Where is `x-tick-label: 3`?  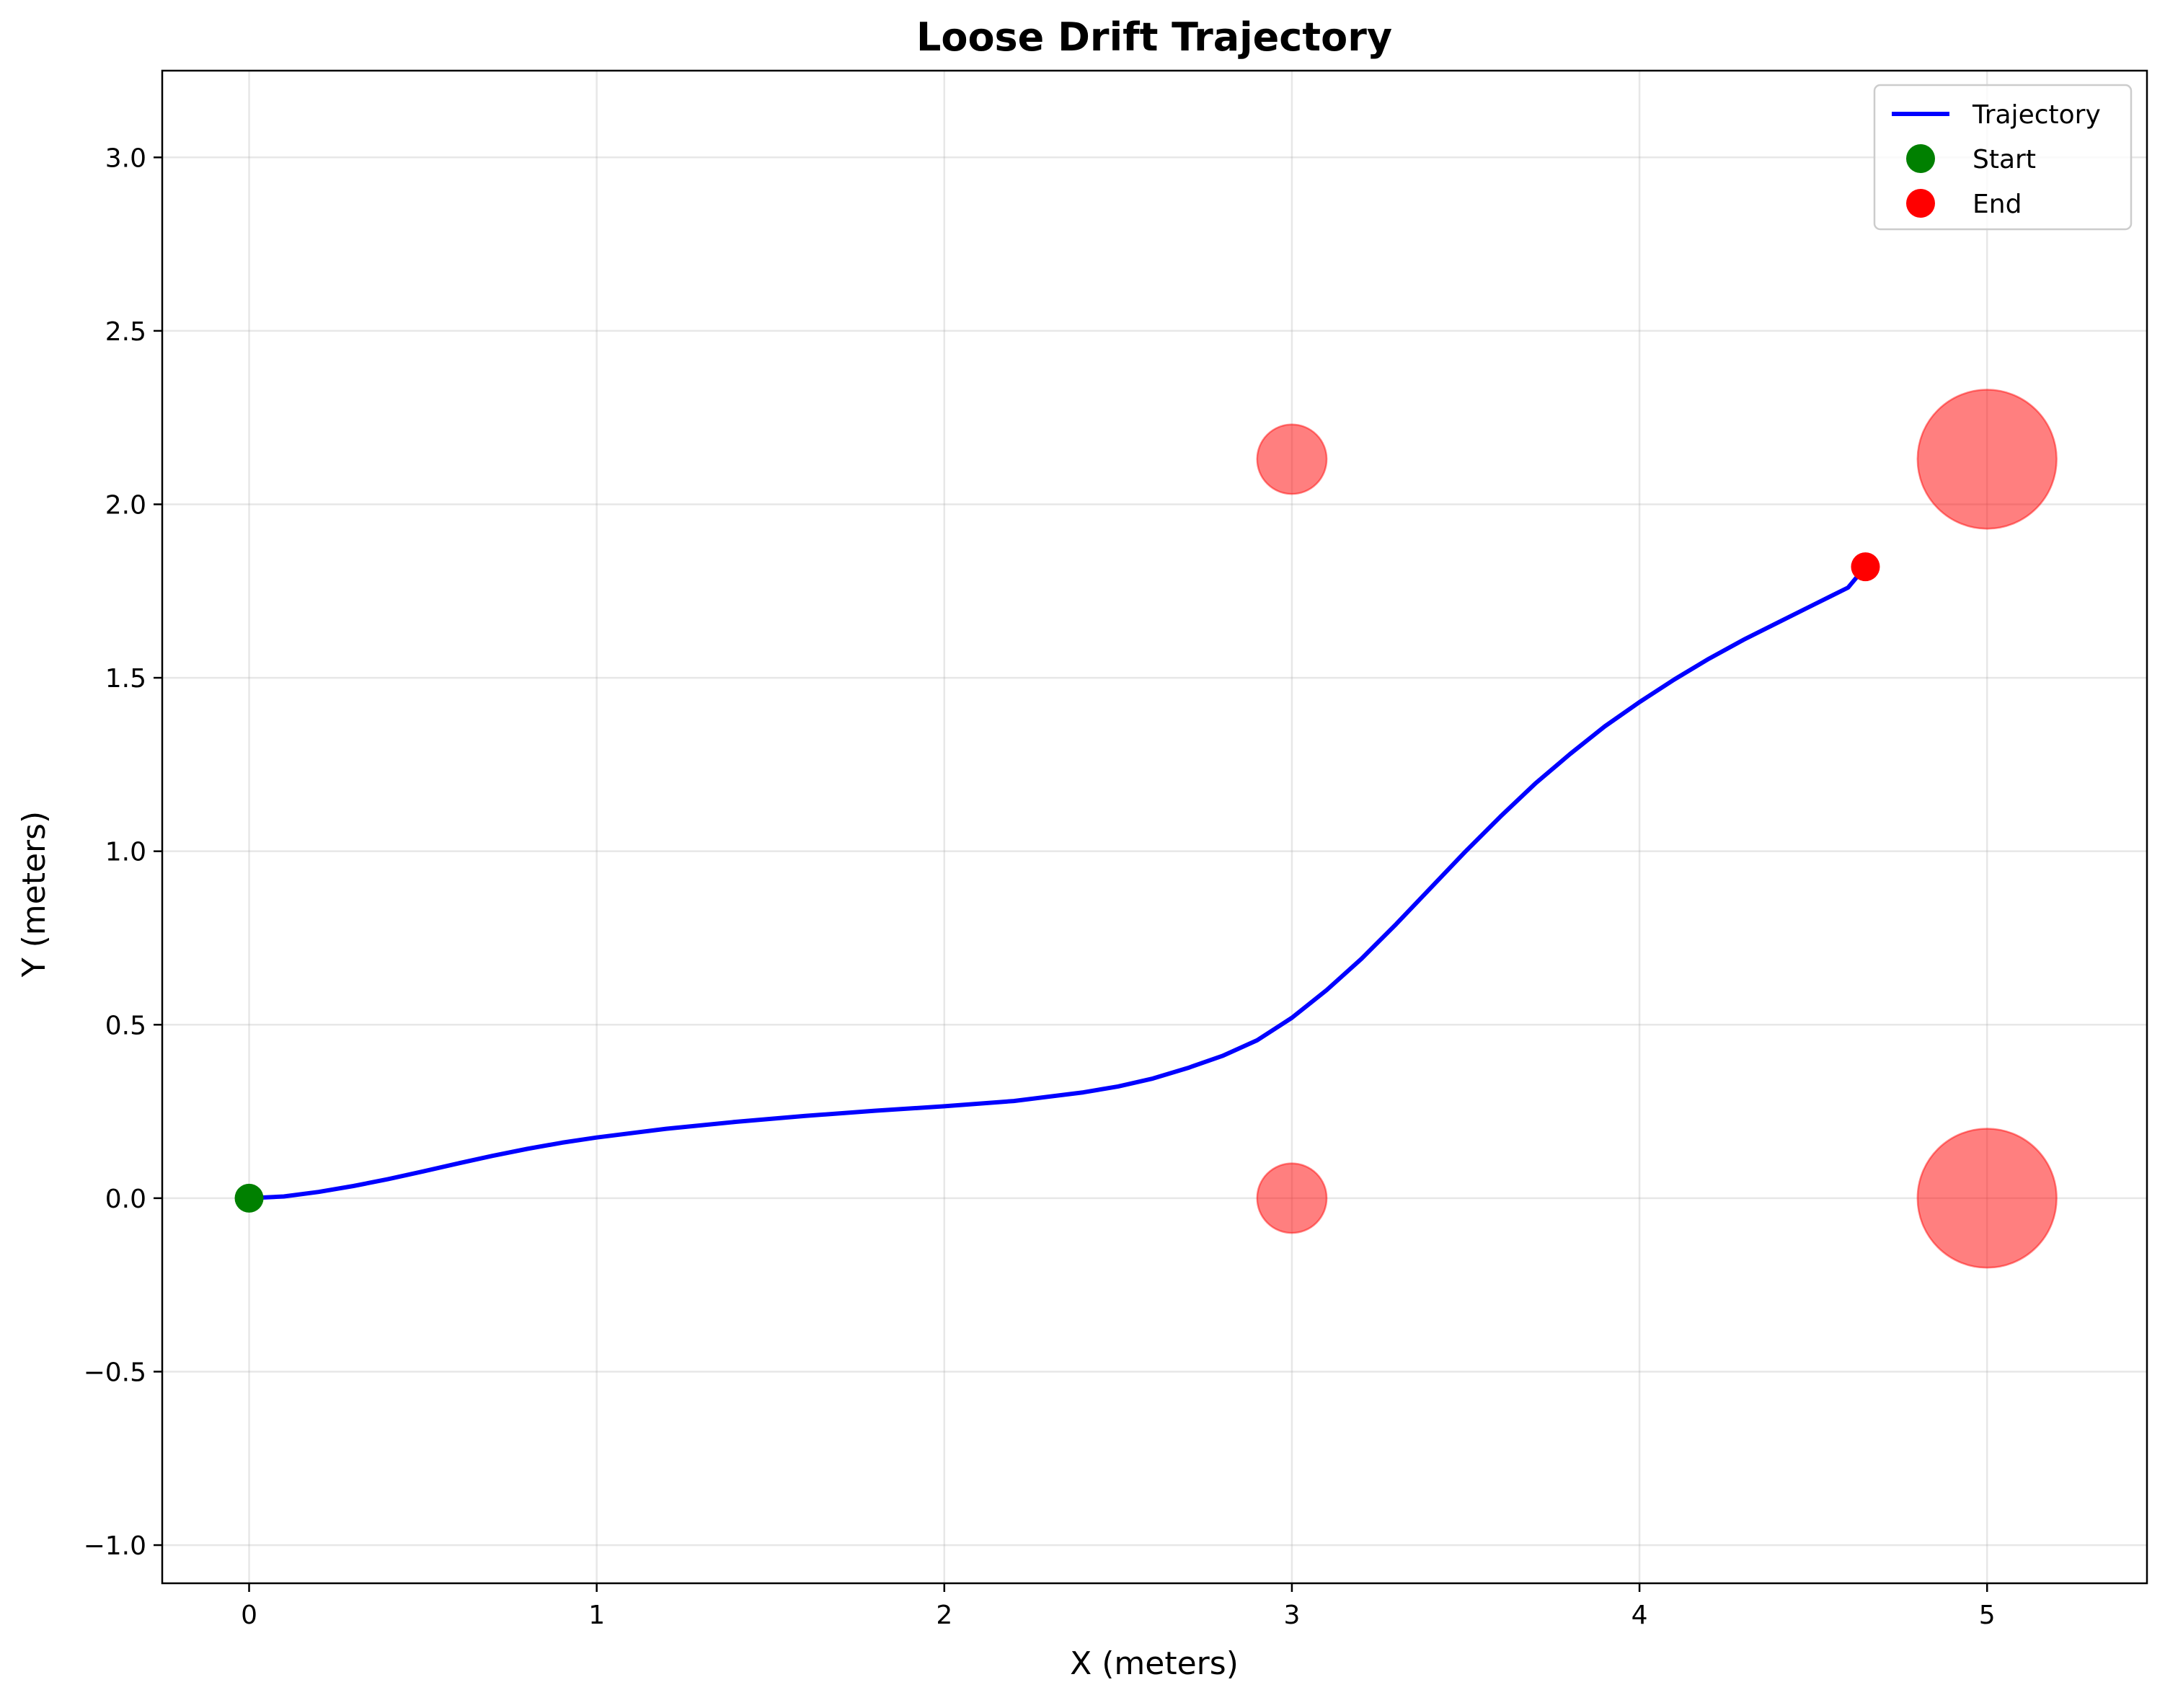
x-tick-label: 3 is located at coordinates (1292, 1615).